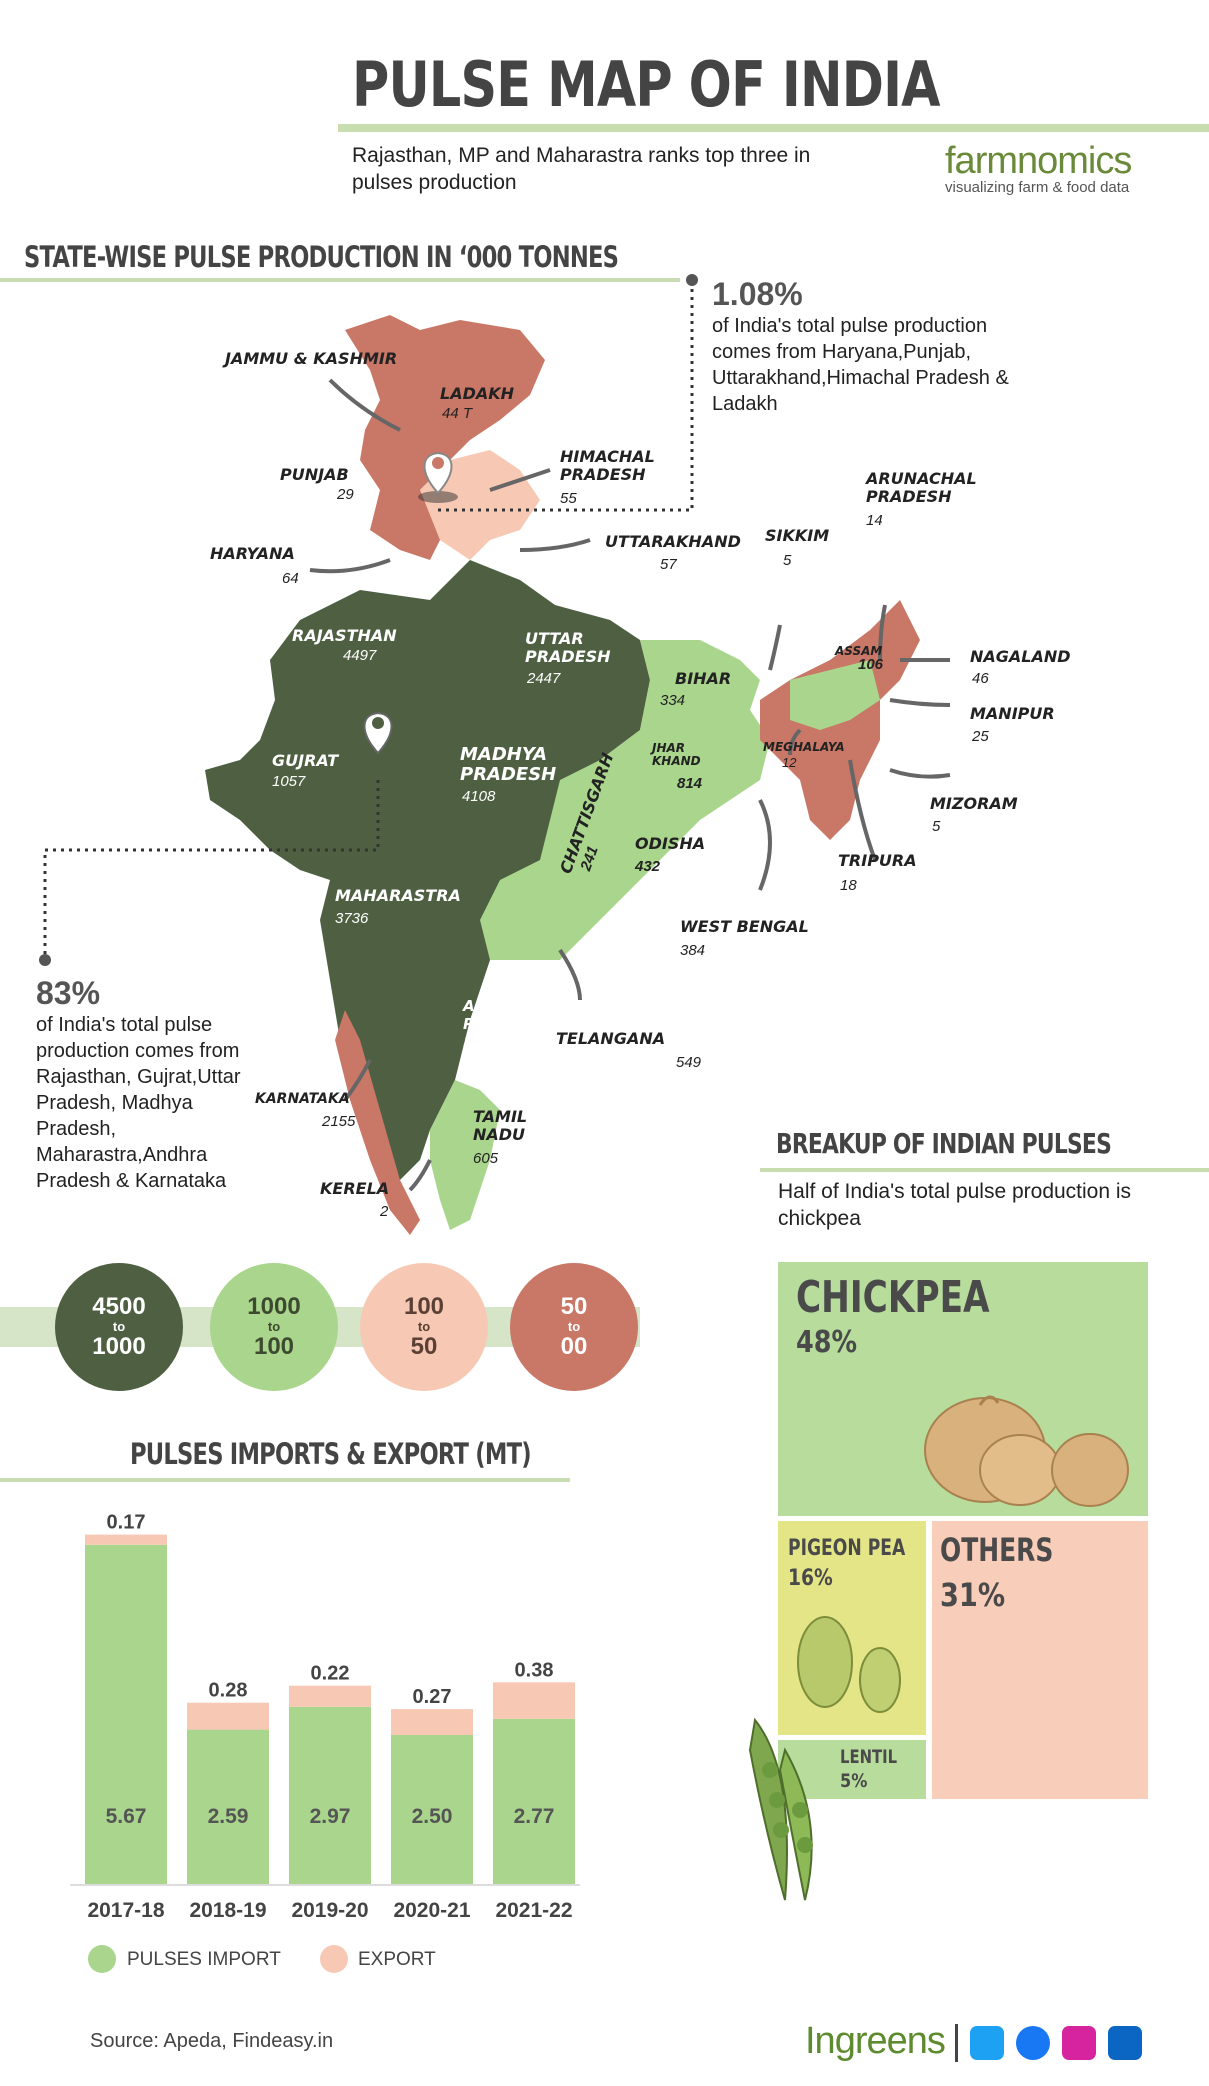 The width and height of the screenshot is (1209, 2086). Describe the element at coordinates (274, 1327) in the screenshot. I see `legend-circle-1: 1000 to 100` at that location.